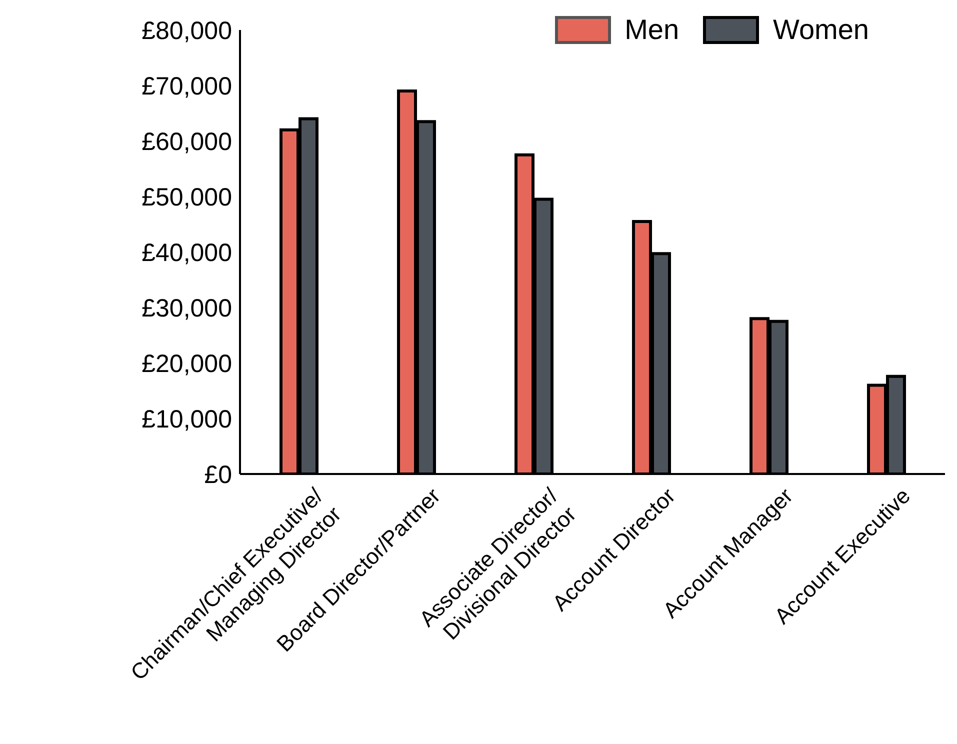  What do you see at coordinates (187, 308) in the screenshot?
I see `y-tick-label: £30,000` at bounding box center [187, 308].